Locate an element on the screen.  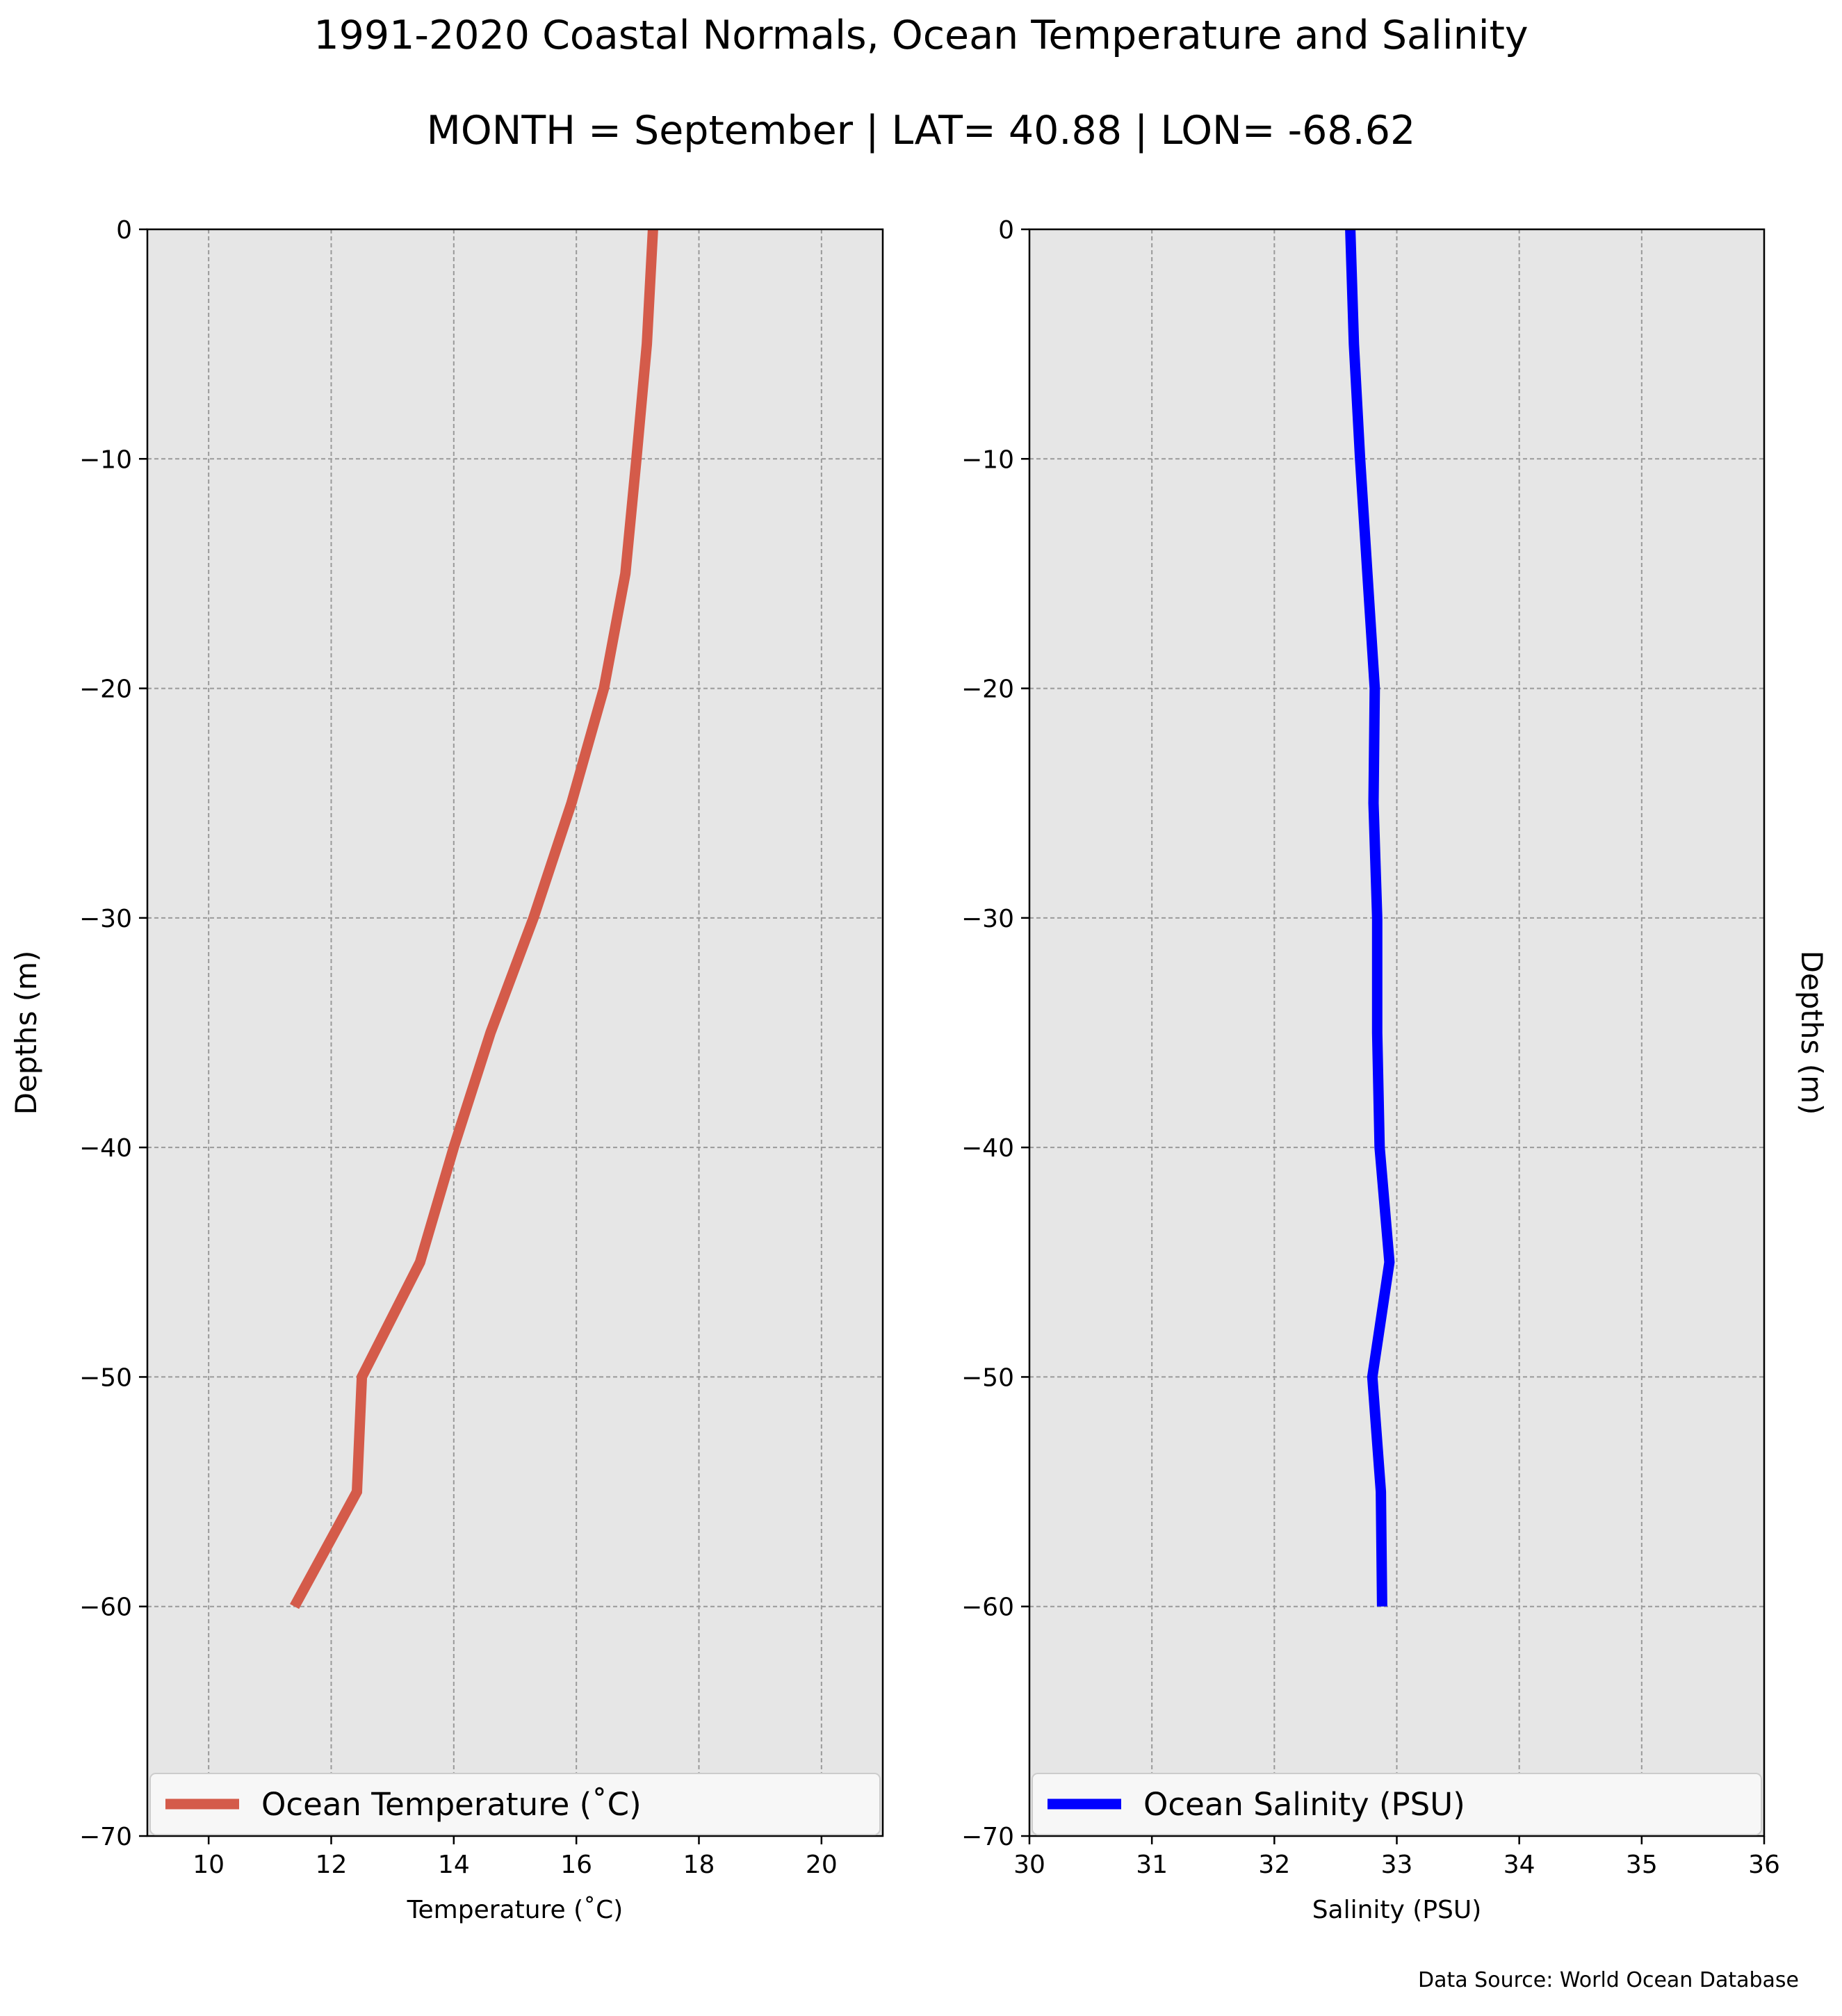
x-tick-label: 10 is located at coordinates (209, 1865).